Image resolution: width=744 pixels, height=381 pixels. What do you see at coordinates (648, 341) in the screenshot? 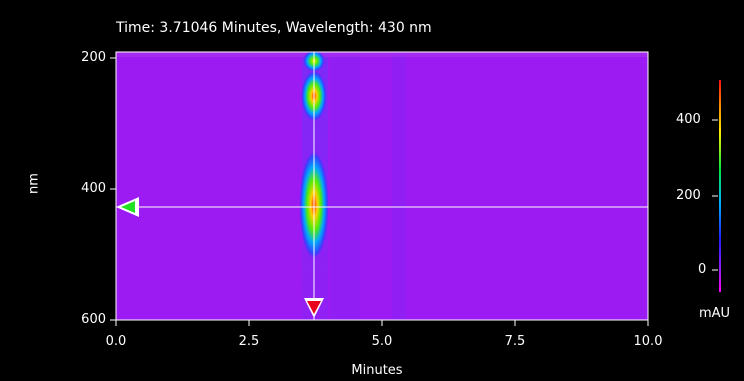
I see `x-tick-label: 10.0` at bounding box center [648, 341].